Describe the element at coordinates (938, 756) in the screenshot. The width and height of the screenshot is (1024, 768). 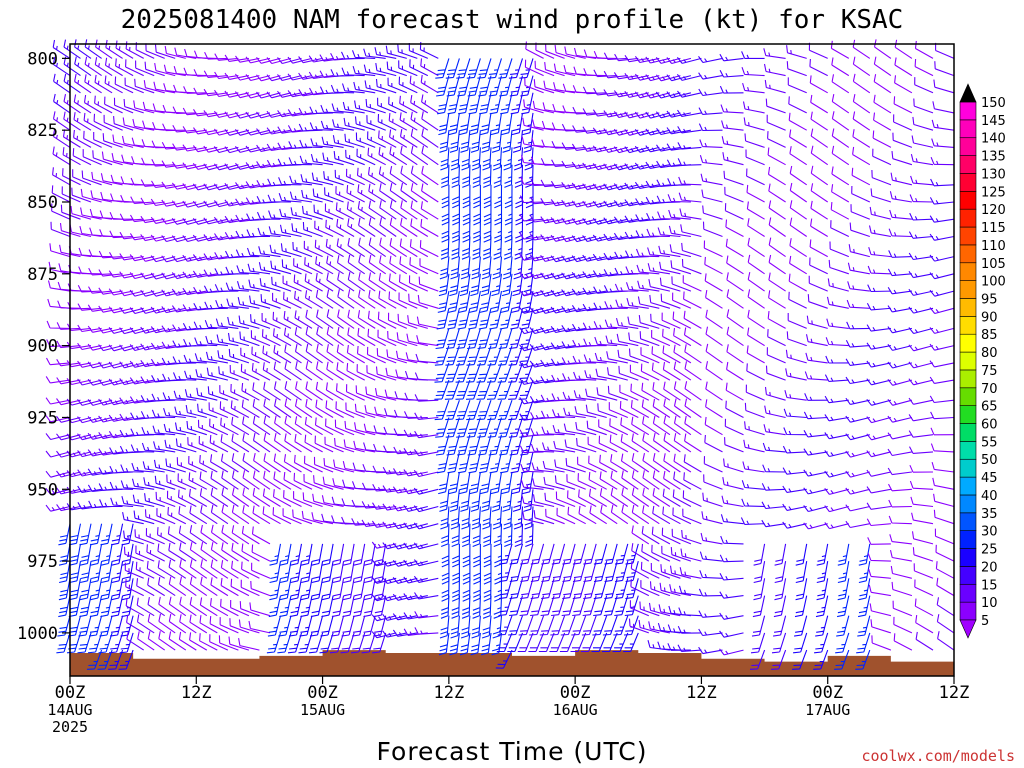
I see `credit-link: coolwx.com/models` at that location.